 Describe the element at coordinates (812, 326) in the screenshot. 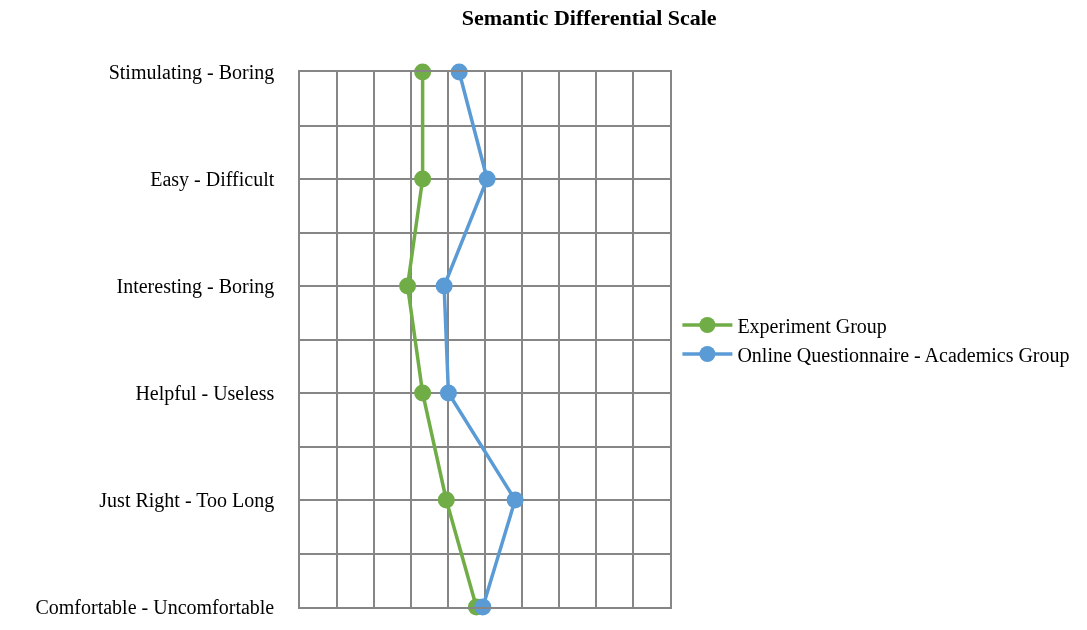

I see `legend-label: Experiment Group` at that location.